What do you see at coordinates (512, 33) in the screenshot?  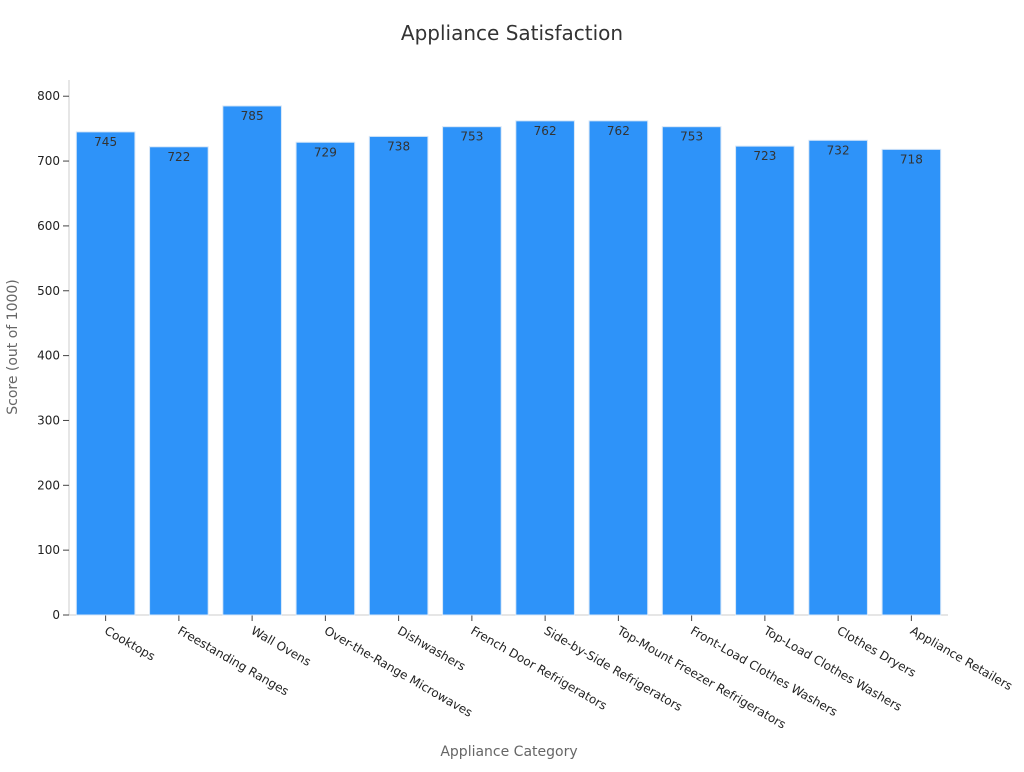 I see `chart-title: Appliance Satisfaction` at bounding box center [512, 33].